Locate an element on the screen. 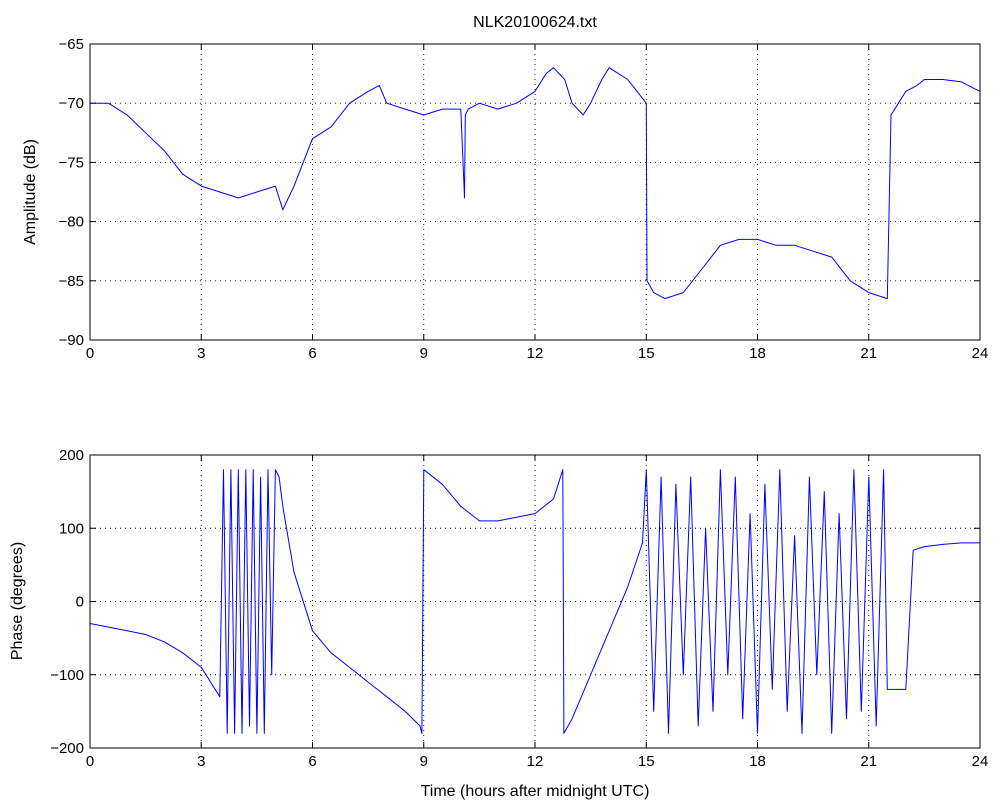 The width and height of the screenshot is (998, 806). amplitude-x-tick-label: 12 is located at coordinates (535, 353).